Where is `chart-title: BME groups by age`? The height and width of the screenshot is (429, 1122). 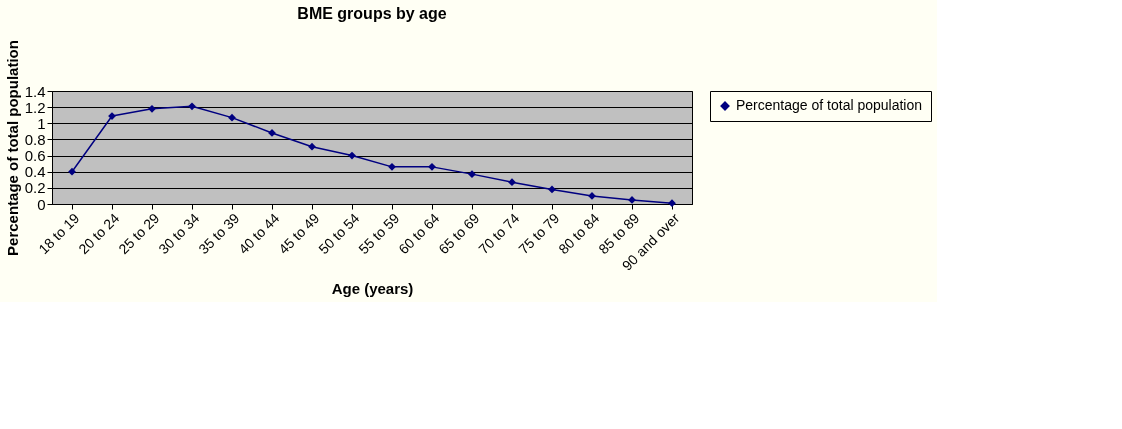 chart-title: BME groups by age is located at coordinates (372, 13).